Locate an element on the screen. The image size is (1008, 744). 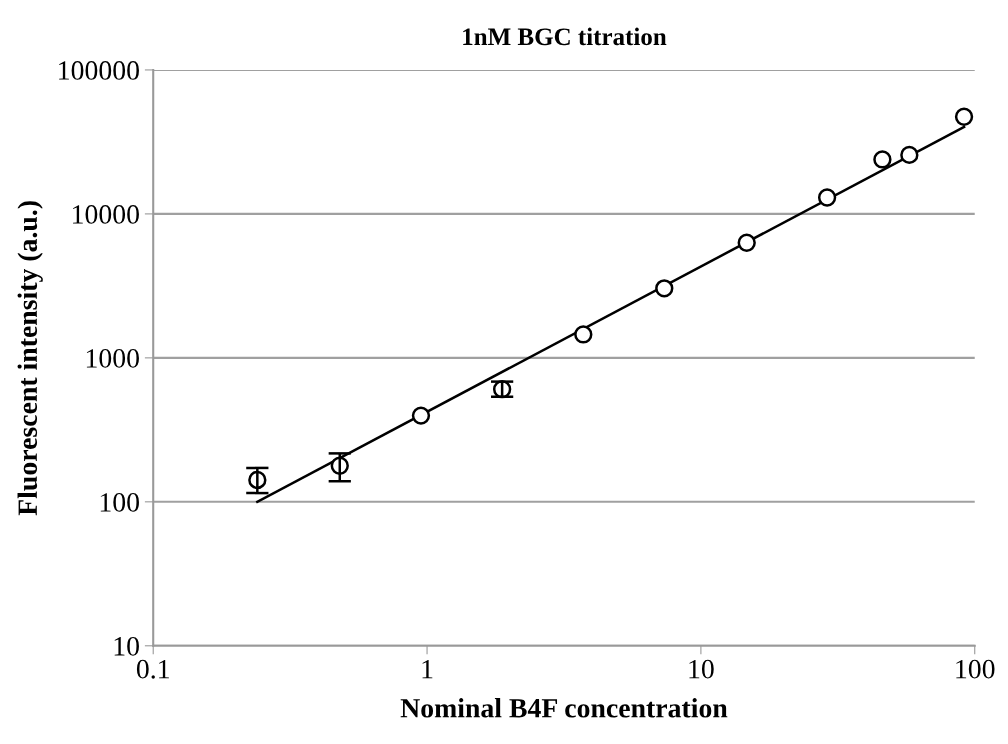
y-tick-label: 100 is located at coordinates (119, 502).